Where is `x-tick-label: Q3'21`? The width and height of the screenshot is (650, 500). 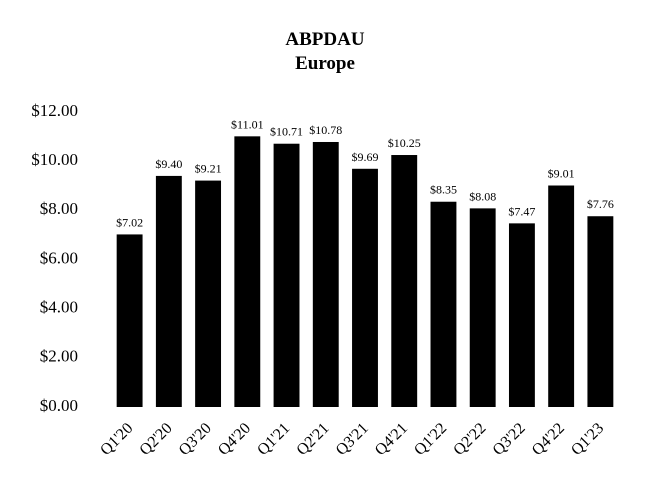
x-tick-label: Q3'21 is located at coordinates (352, 439).